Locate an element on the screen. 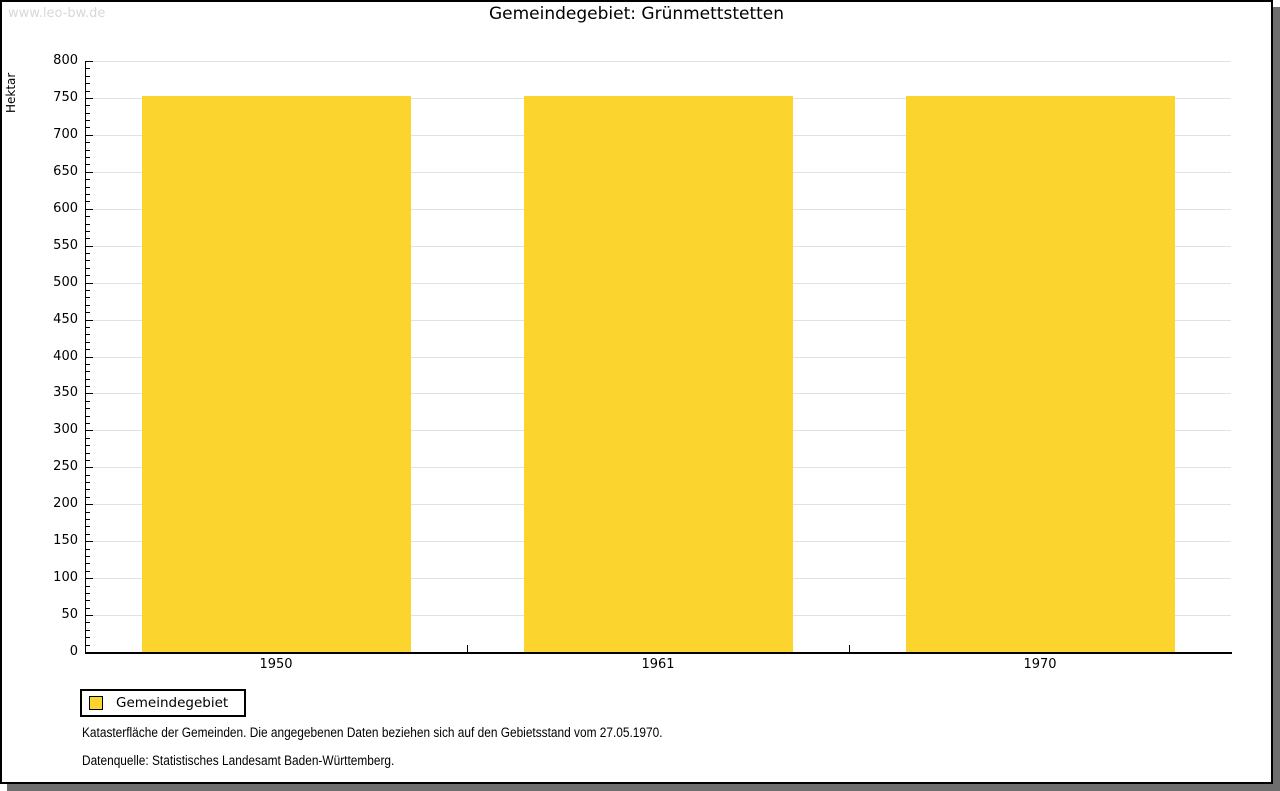  y-tick-label-700: 700 is located at coordinates (65, 134).